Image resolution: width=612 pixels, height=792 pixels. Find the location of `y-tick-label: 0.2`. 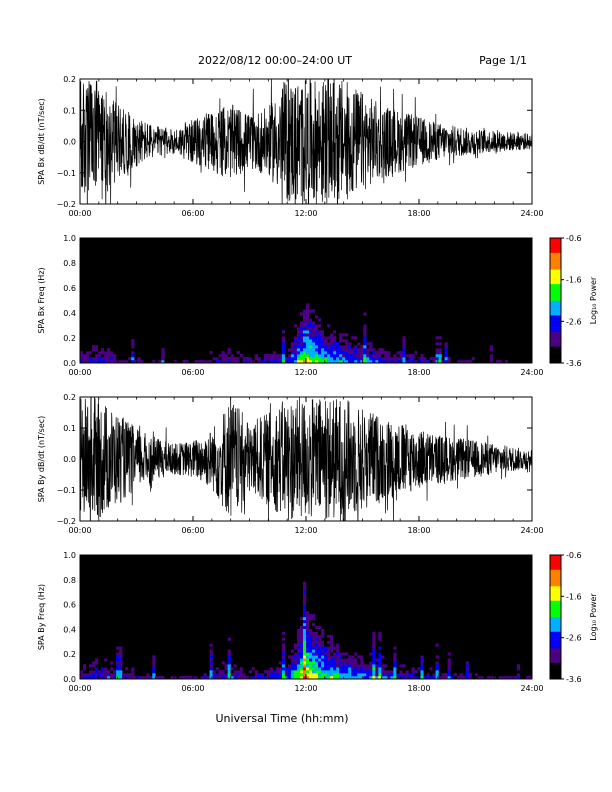

y-tick-label: 0.2 is located at coordinates (69, 397).